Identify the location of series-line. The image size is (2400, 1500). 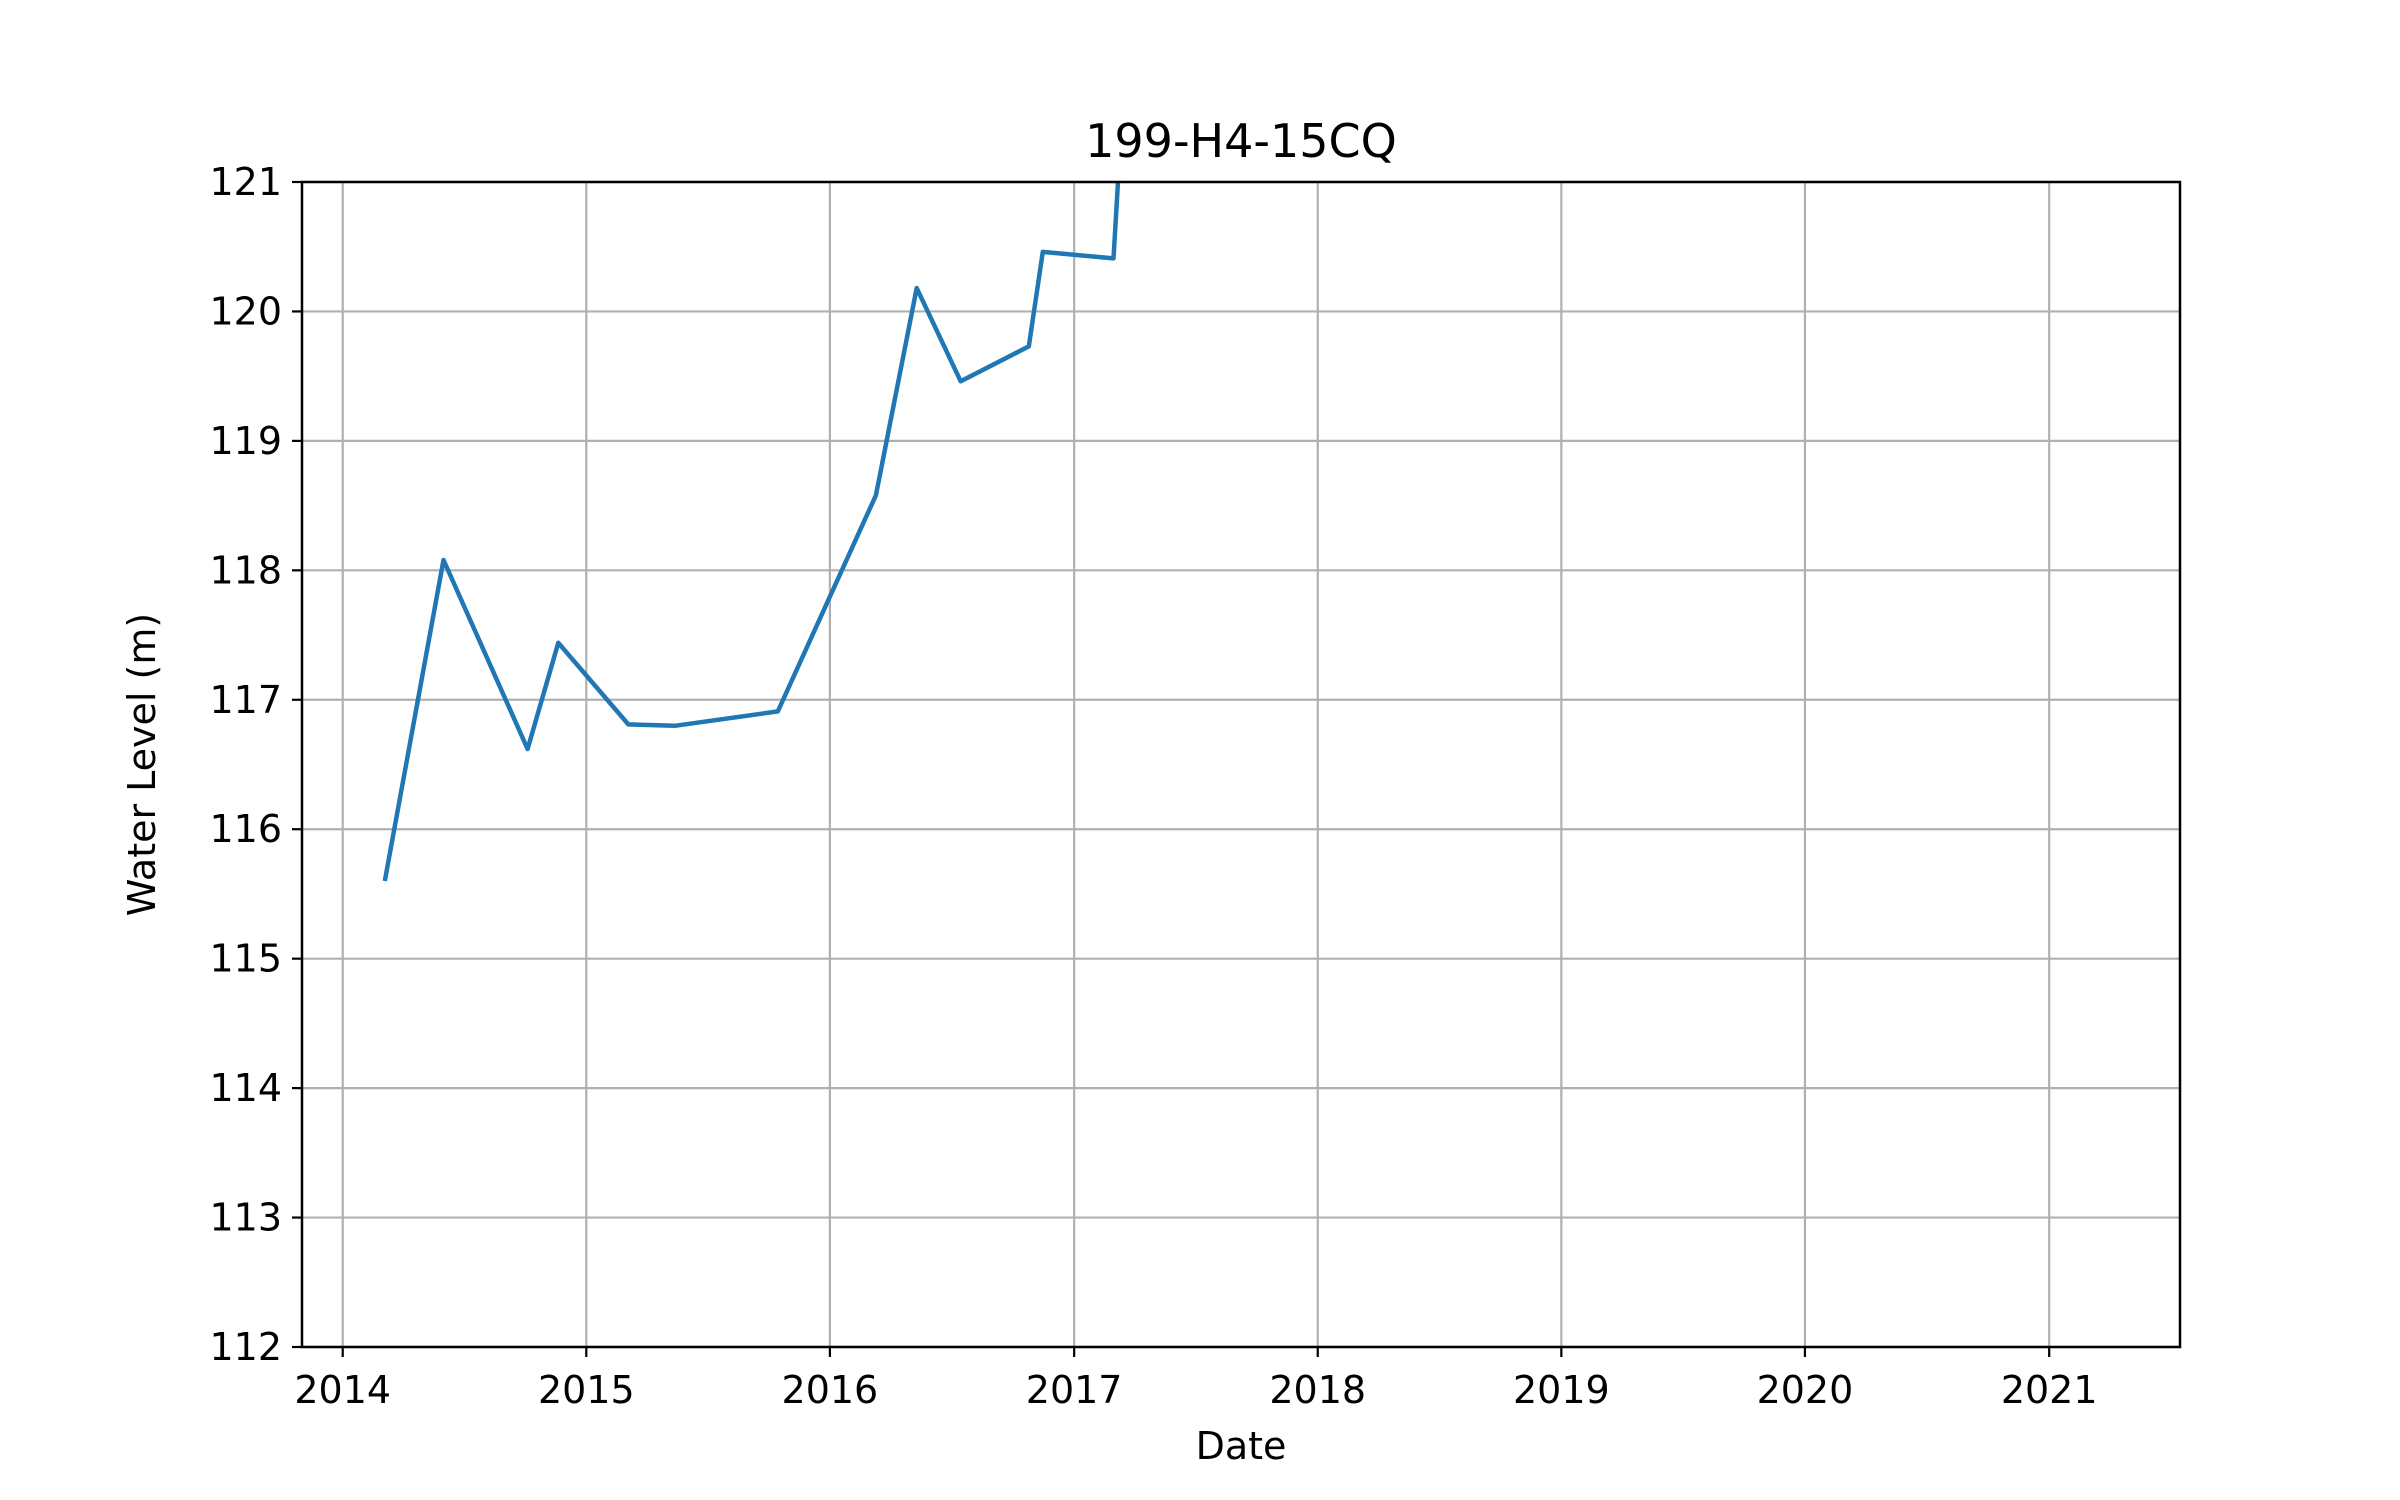
(751, 532).